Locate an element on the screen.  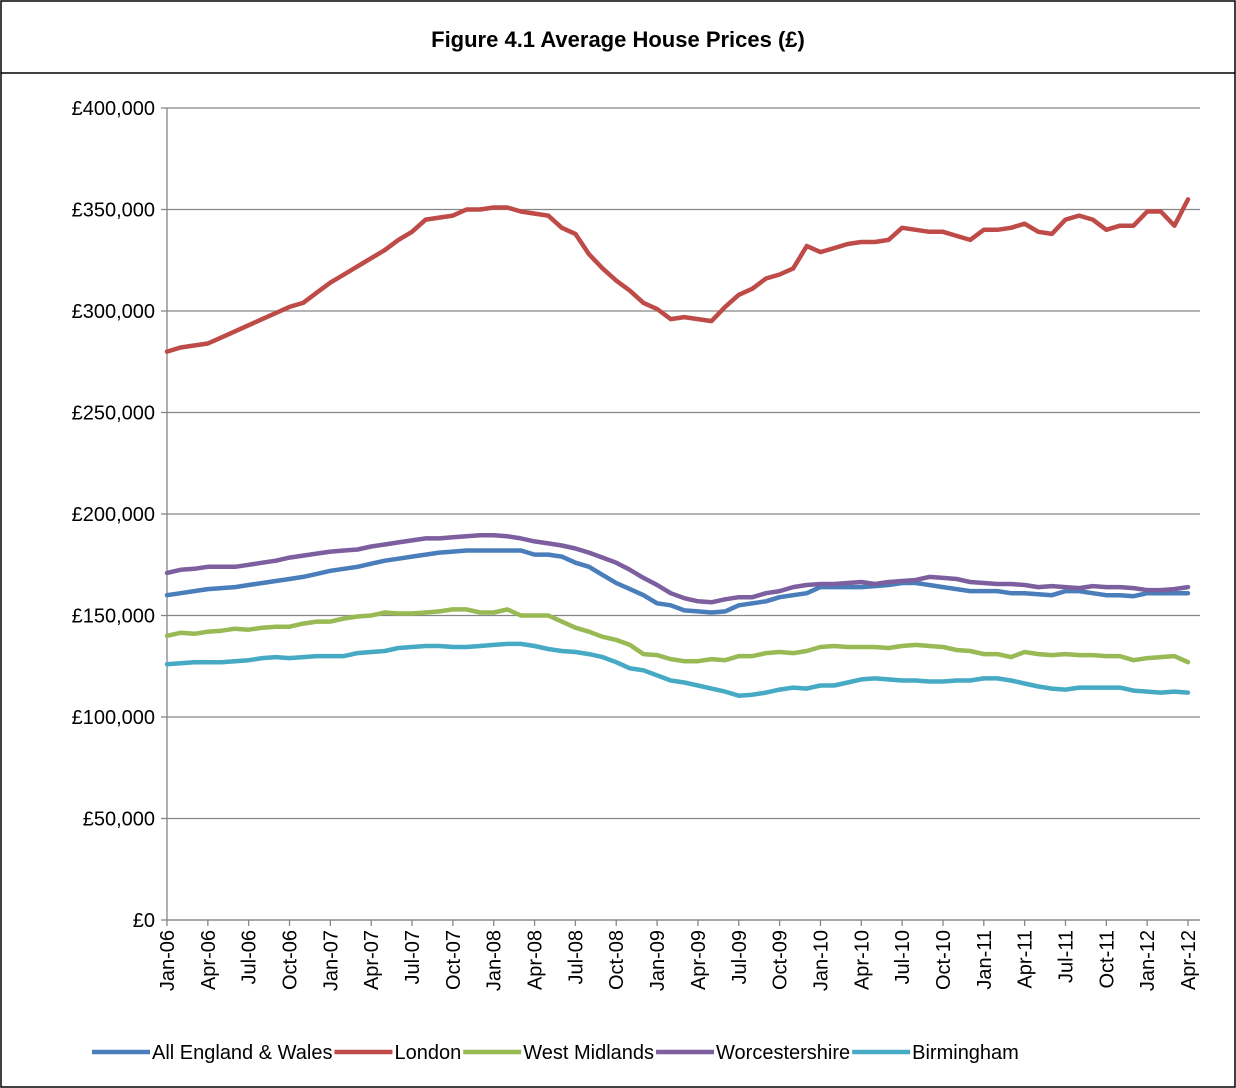
y-tick-label: £50,000 is located at coordinates (119, 820).